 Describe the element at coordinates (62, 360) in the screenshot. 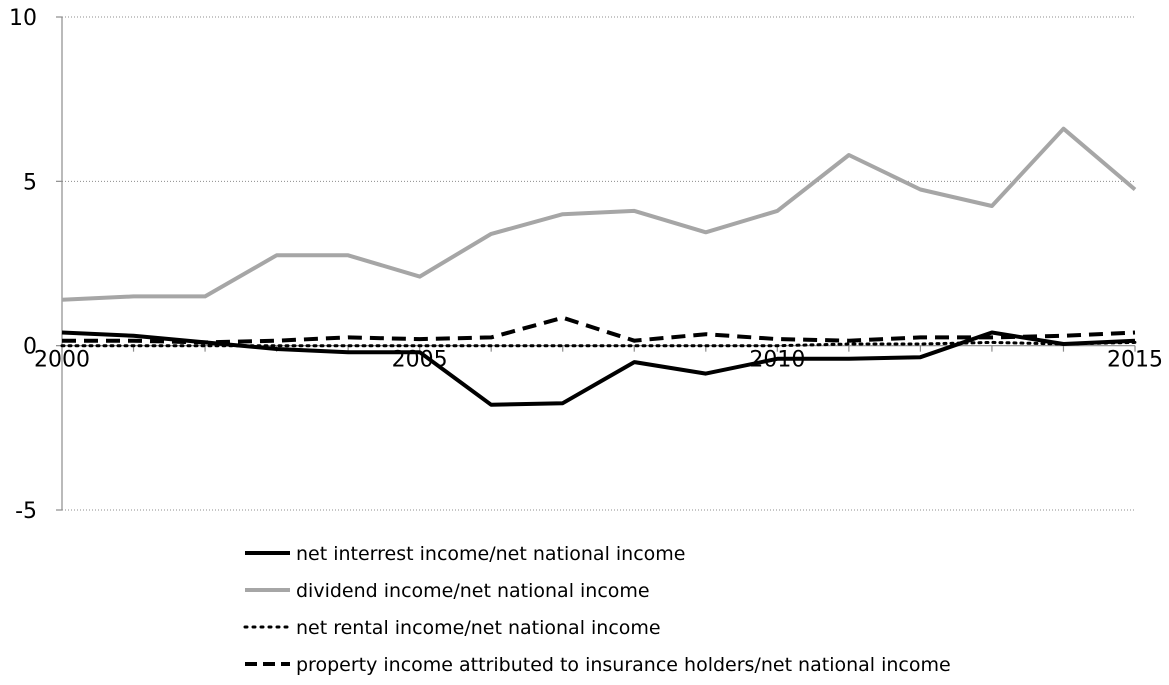

I see `x-tick-label-0: 2000` at that location.